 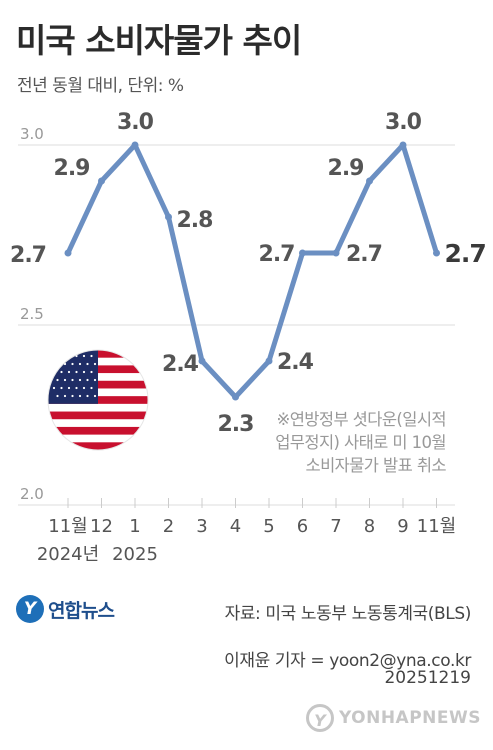 What do you see at coordinates (361, 419) in the screenshot?
I see `note-text: ※연방정부 셧다운(일시적` at bounding box center [361, 419].